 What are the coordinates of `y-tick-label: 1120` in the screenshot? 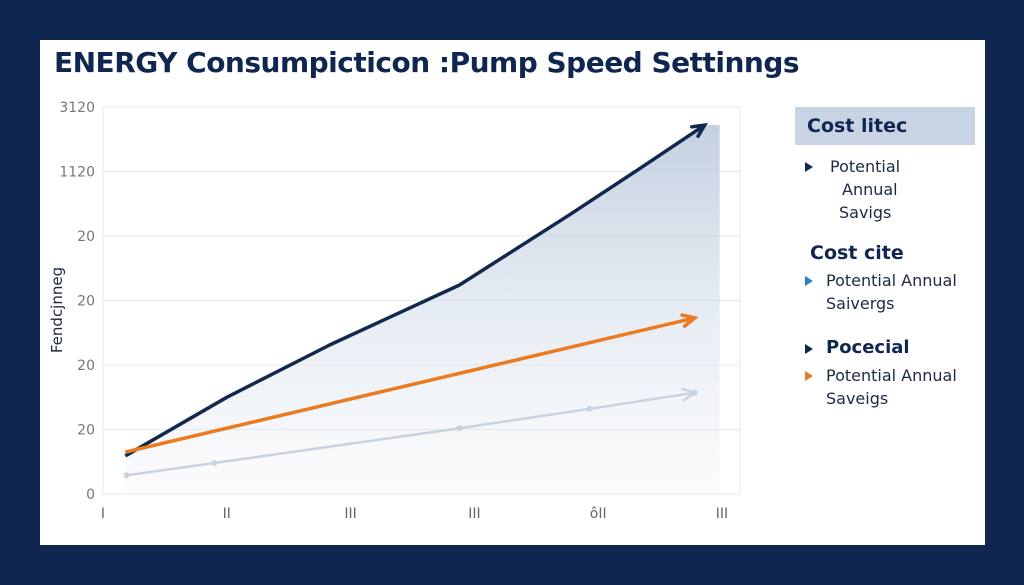 It's located at (77, 173).